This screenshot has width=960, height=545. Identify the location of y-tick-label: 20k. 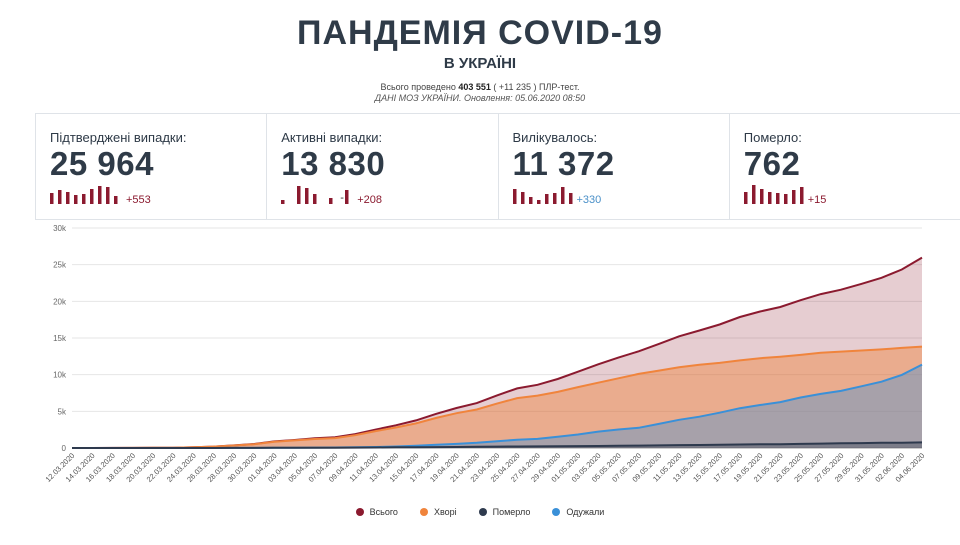
(60, 301).